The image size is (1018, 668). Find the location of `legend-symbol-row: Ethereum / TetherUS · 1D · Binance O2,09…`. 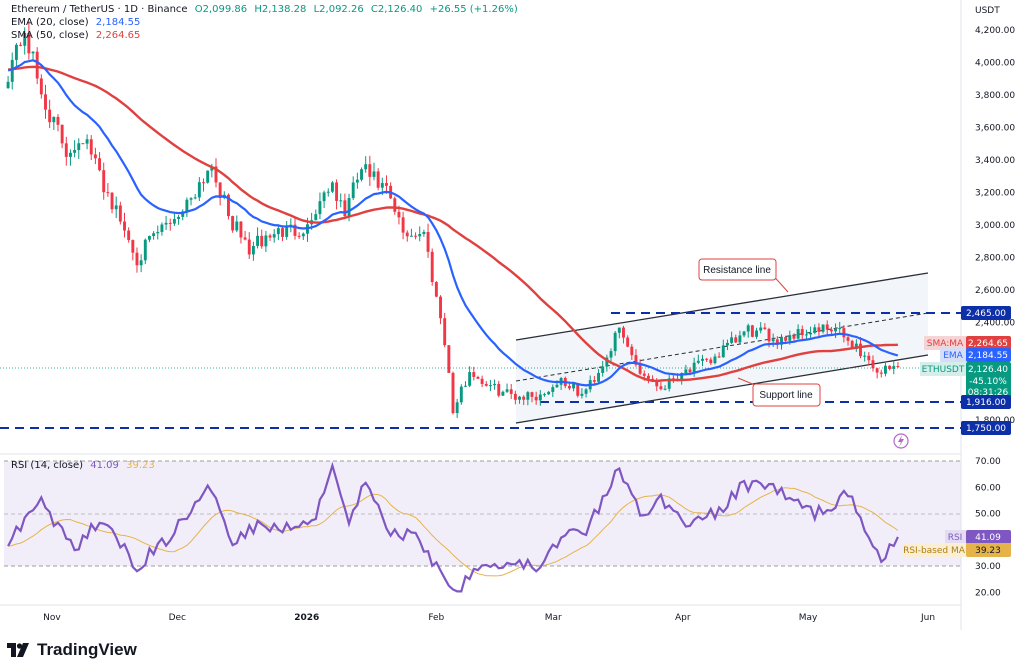

legend-symbol-row: Ethereum / TetherUS · 1D · Binance O2,09… is located at coordinates (264, 9).